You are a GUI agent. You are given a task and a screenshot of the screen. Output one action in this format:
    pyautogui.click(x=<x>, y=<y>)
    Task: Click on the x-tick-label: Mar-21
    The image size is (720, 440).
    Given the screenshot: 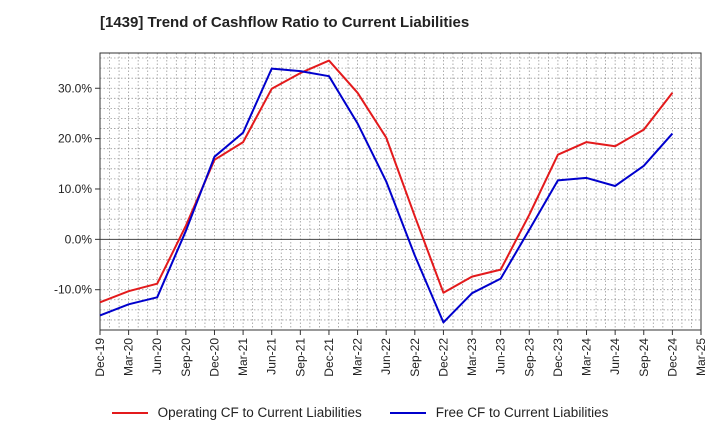 What is the action you would take?
    pyautogui.click(x=243, y=357)
    